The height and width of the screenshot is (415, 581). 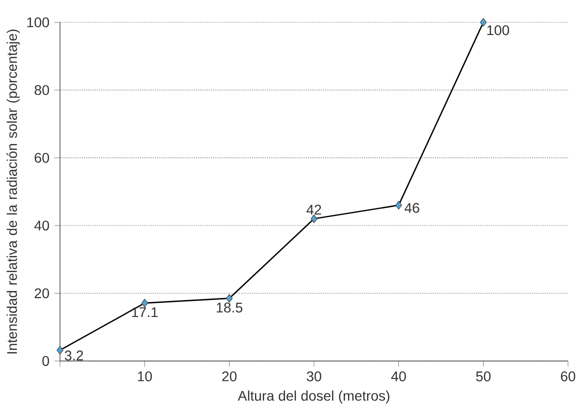 I want to click on x-tick-label: 50, so click(x=483, y=376).